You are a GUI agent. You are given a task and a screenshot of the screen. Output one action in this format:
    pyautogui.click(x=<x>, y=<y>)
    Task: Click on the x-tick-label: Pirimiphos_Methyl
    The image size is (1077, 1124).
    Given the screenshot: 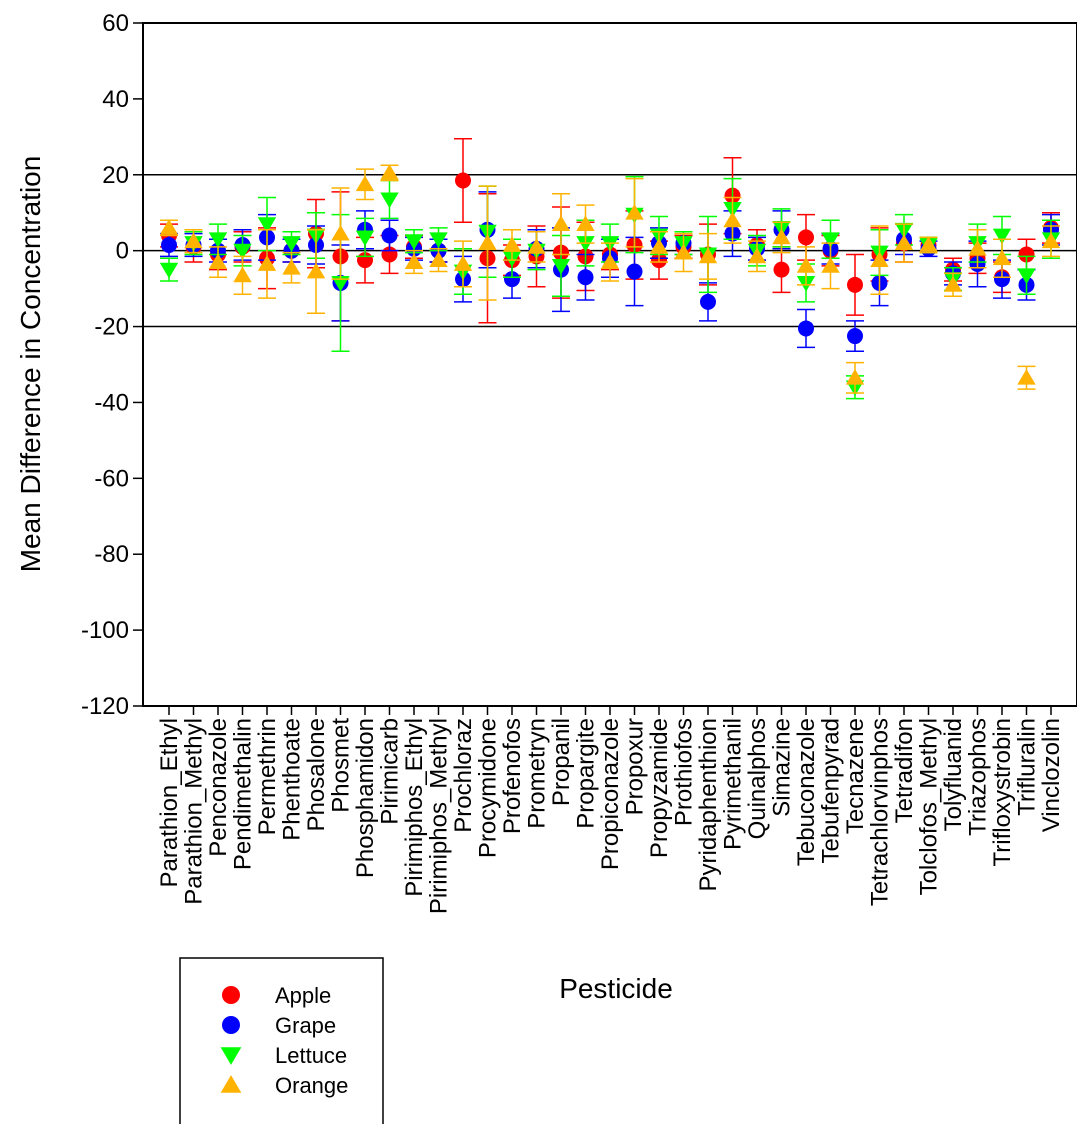 What is the action you would take?
    pyautogui.click(x=439, y=816)
    